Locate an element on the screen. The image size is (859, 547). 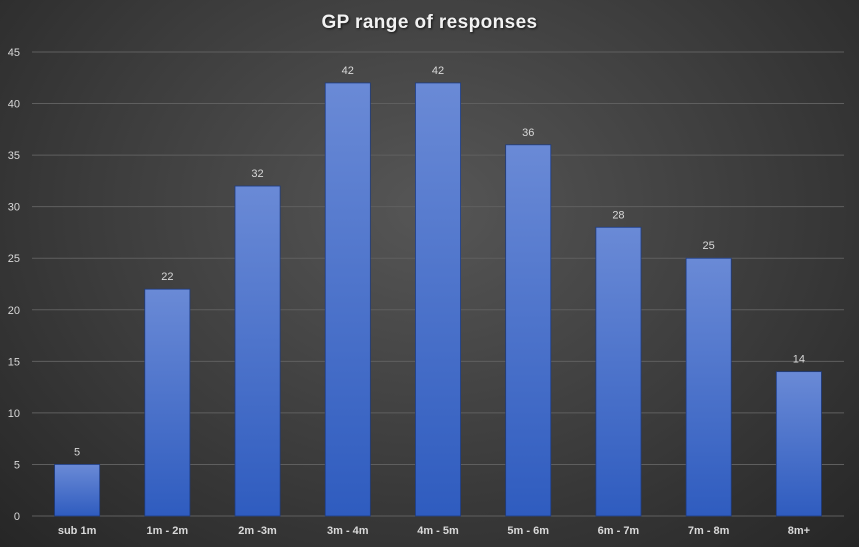
x-tick-label: 8m+ is located at coordinates (799, 531).